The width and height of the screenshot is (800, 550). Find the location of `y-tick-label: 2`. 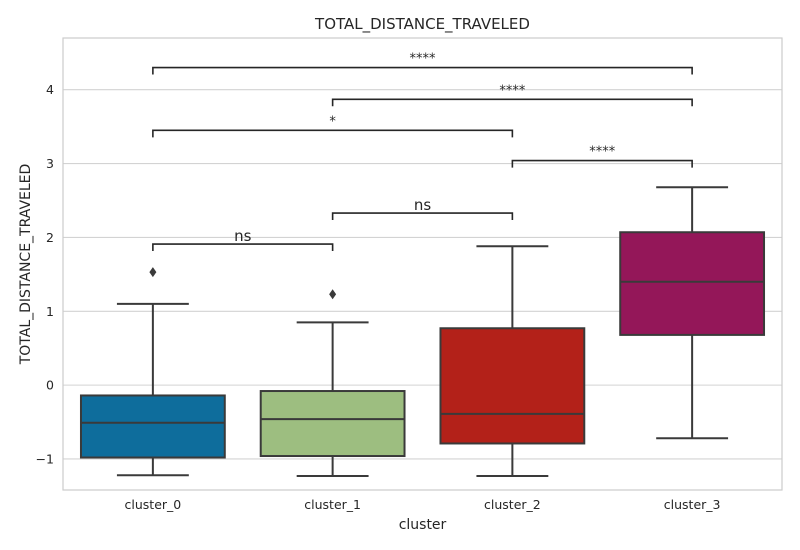

y-tick-label: 2 is located at coordinates (50, 237).